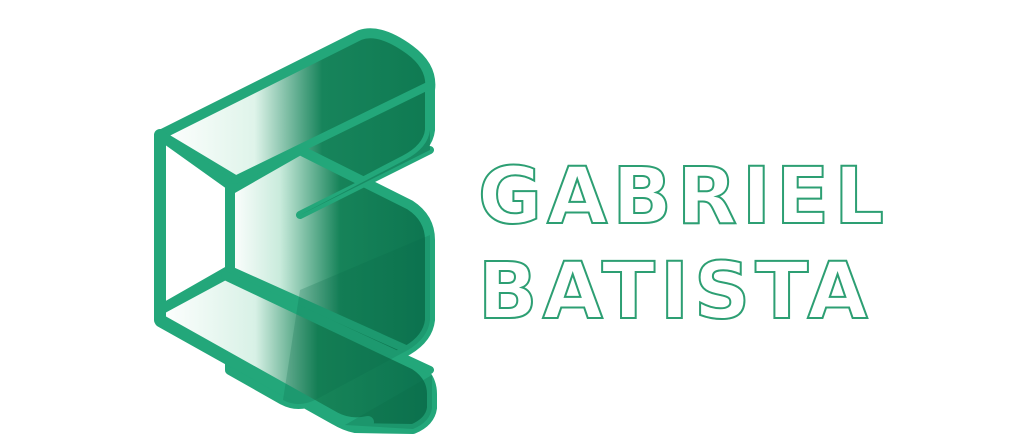 This screenshot has height=448, width=1023. I want to click on middle-slab-edge, so click(365, 182).